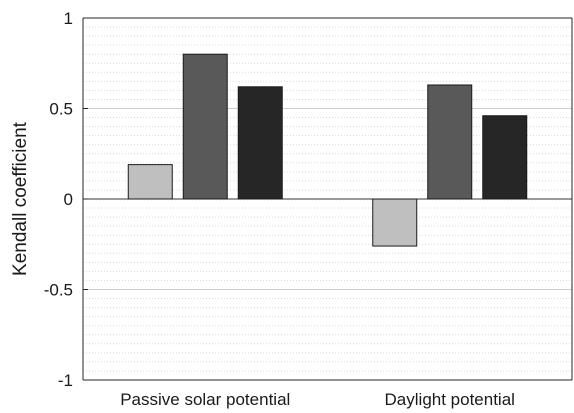 The image size is (574, 413). What do you see at coordinates (68, 199) in the screenshot?
I see `y-tick-label: 0` at bounding box center [68, 199].